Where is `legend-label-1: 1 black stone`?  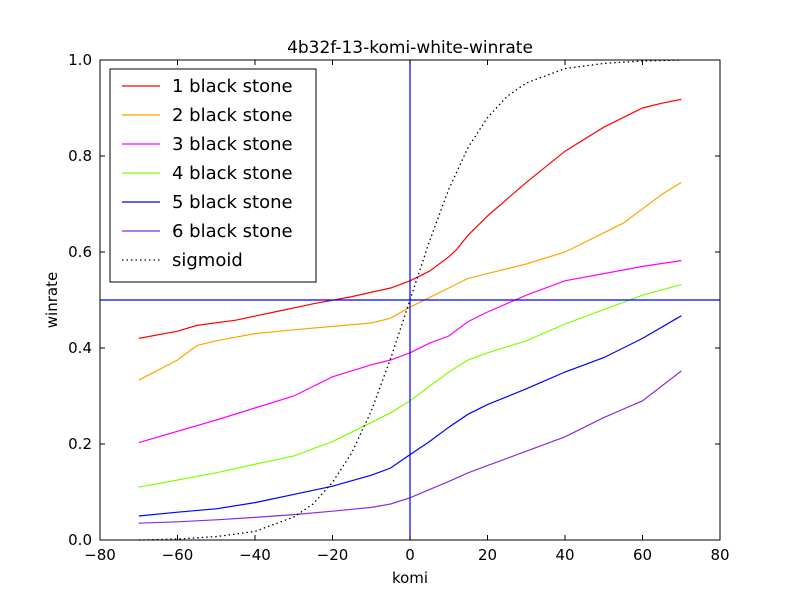
legend-label-1: 1 black stone is located at coordinates (232, 86).